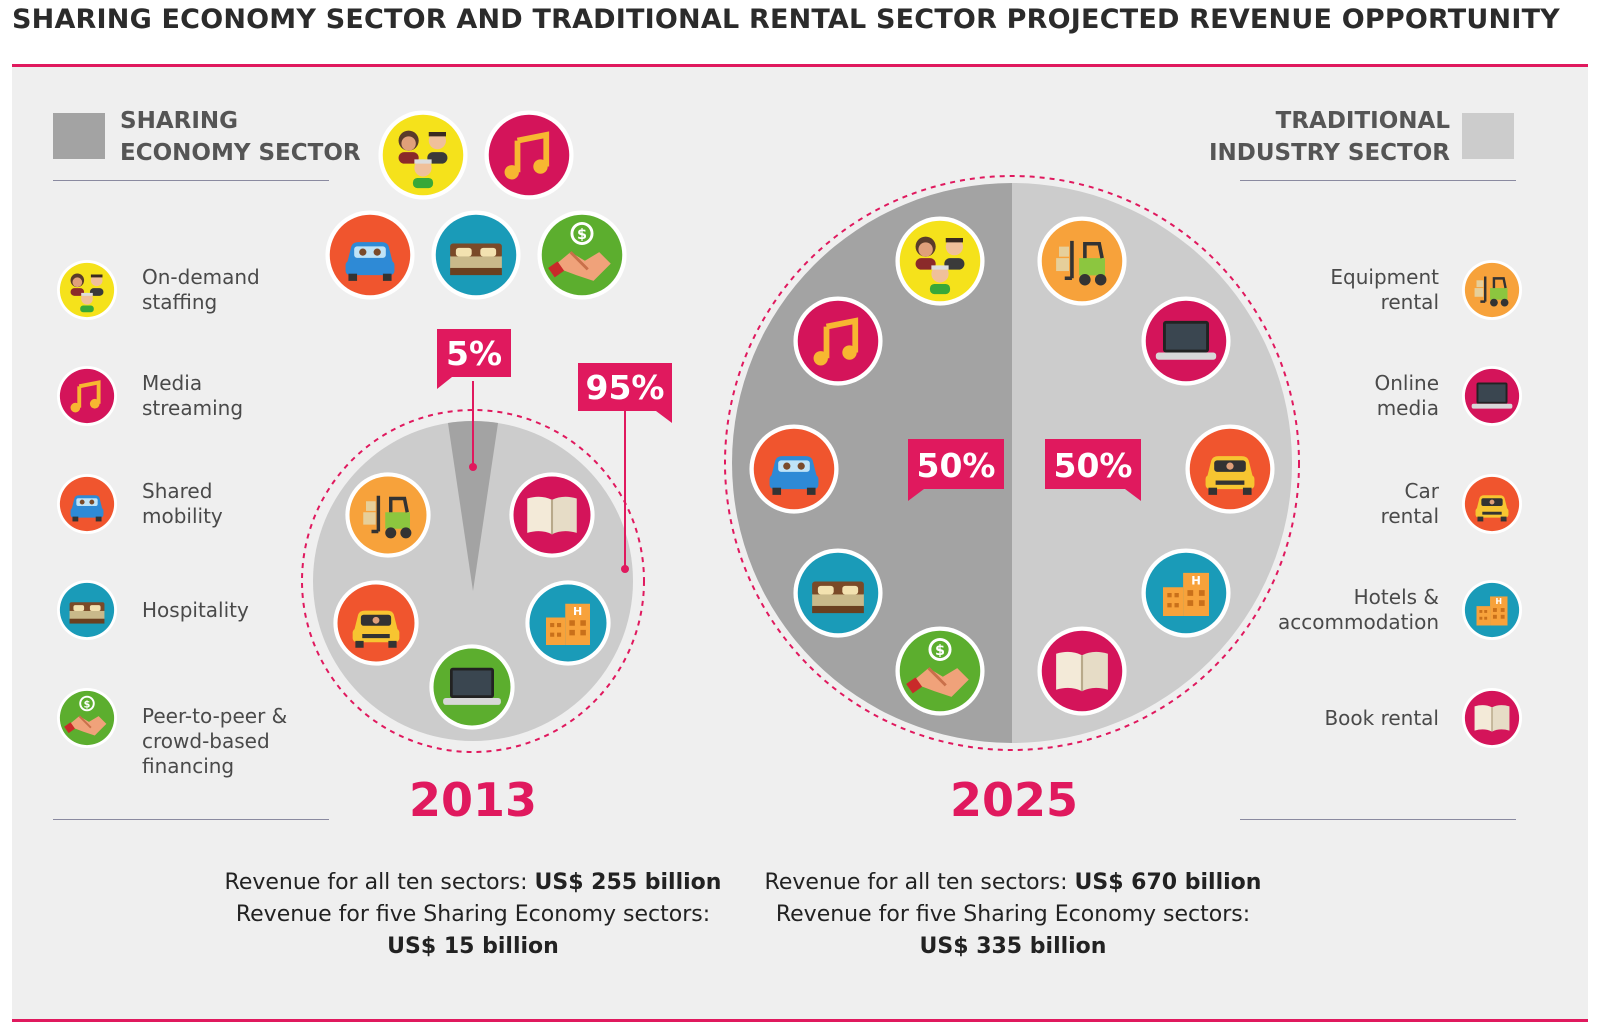 Image resolution: width=1600 pixels, height=1034 pixels. What do you see at coordinates (1362, 121) in the screenshot?
I see `traditional-heading-line1: TRADITIONAL` at bounding box center [1362, 121].